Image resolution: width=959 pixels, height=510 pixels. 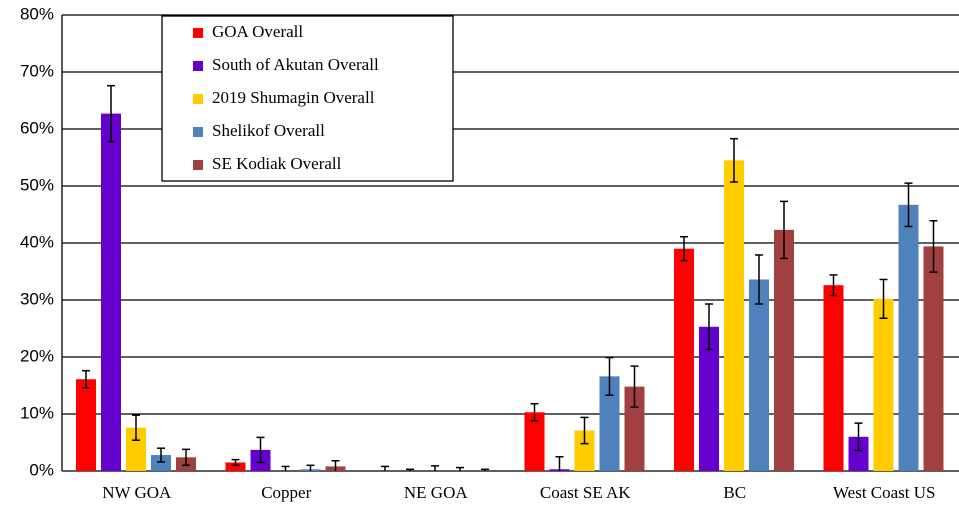 I want to click on x-tick-label: NE GOA, so click(x=436, y=492).